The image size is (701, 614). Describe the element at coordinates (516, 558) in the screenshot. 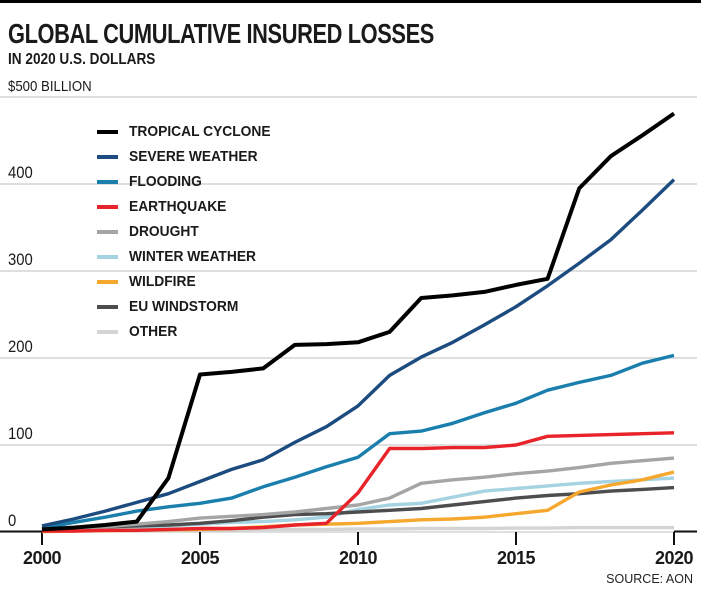

I see `x-axis-label-2015: 2015` at that location.